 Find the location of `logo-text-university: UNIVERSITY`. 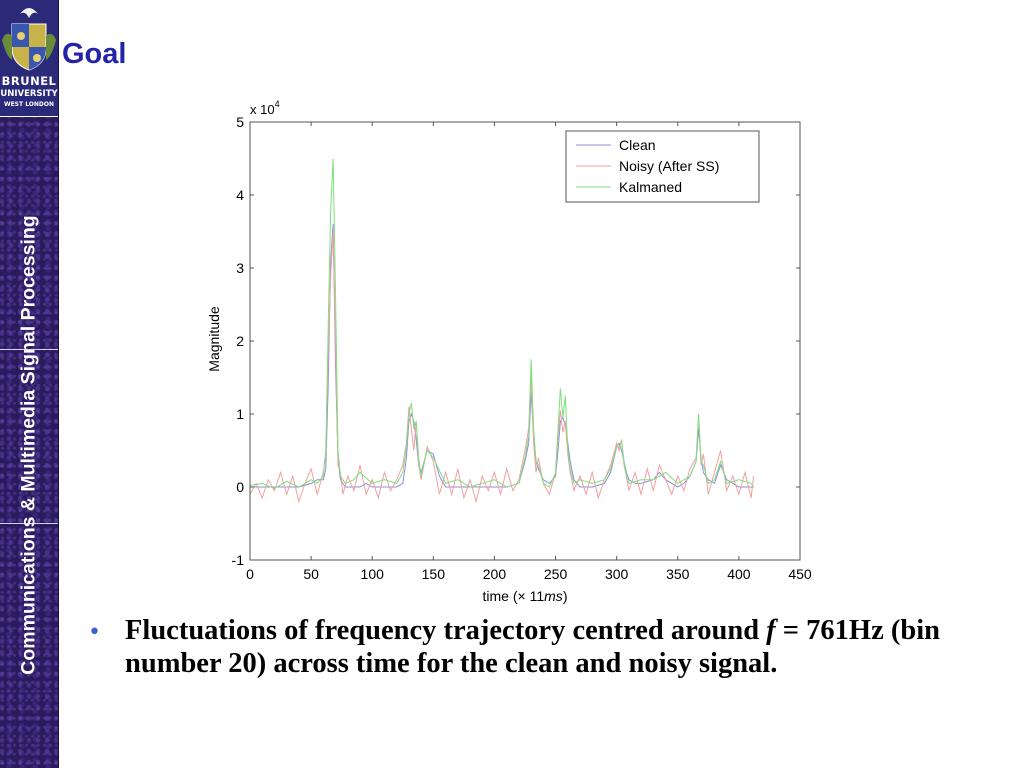

logo-text-university: UNIVERSITY is located at coordinates (29, 94).